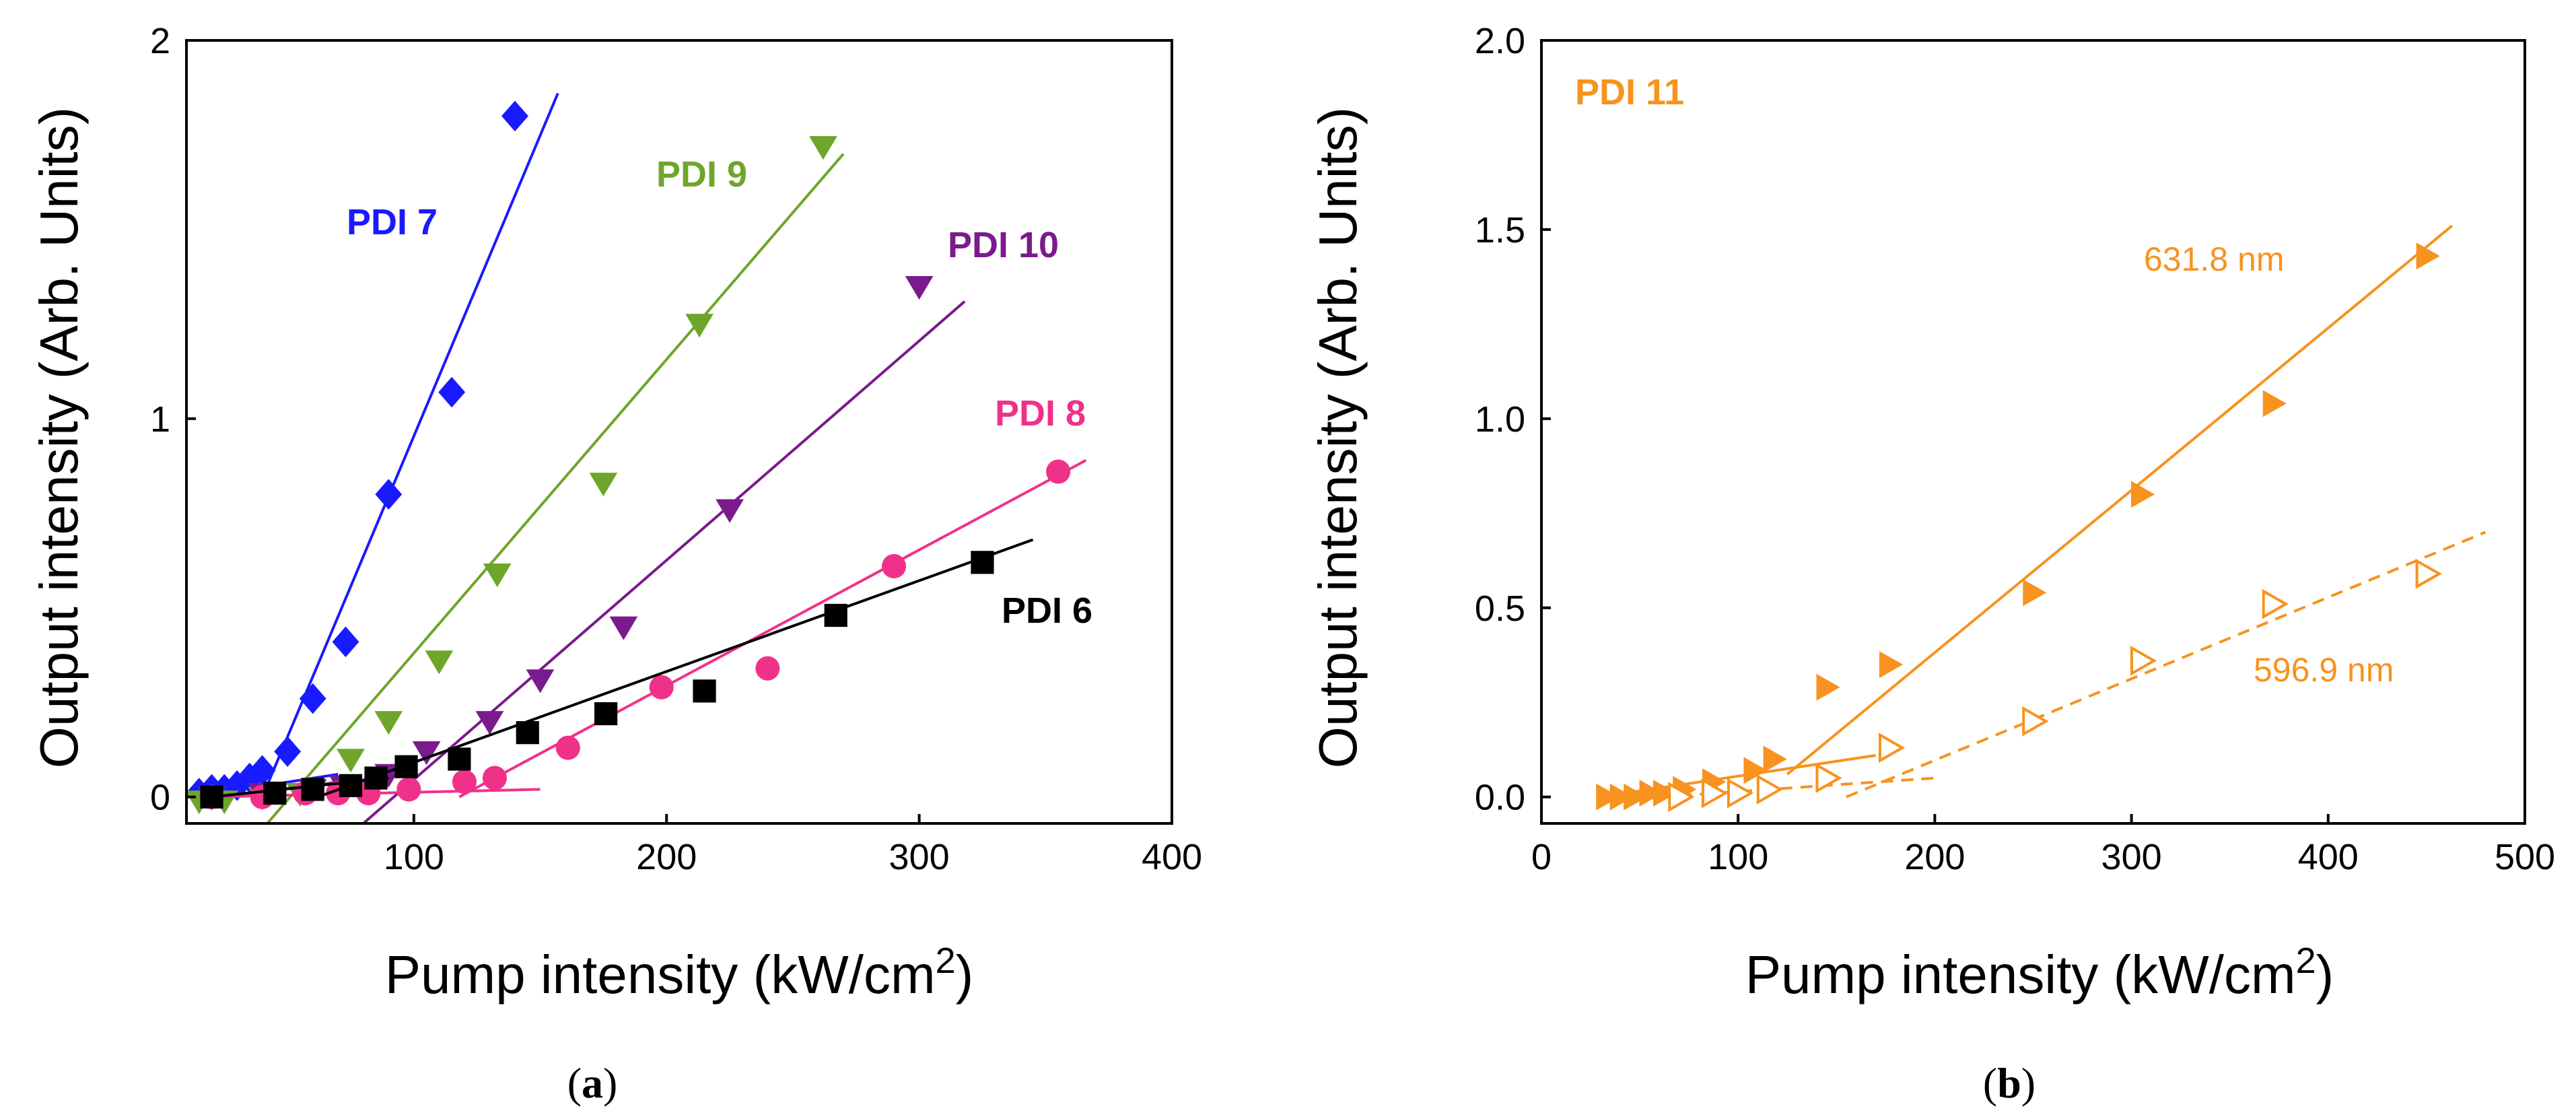 The image size is (2576, 1119). Describe the element at coordinates (1500, 230) in the screenshot. I see `y-tick-label: 1.5` at that location.